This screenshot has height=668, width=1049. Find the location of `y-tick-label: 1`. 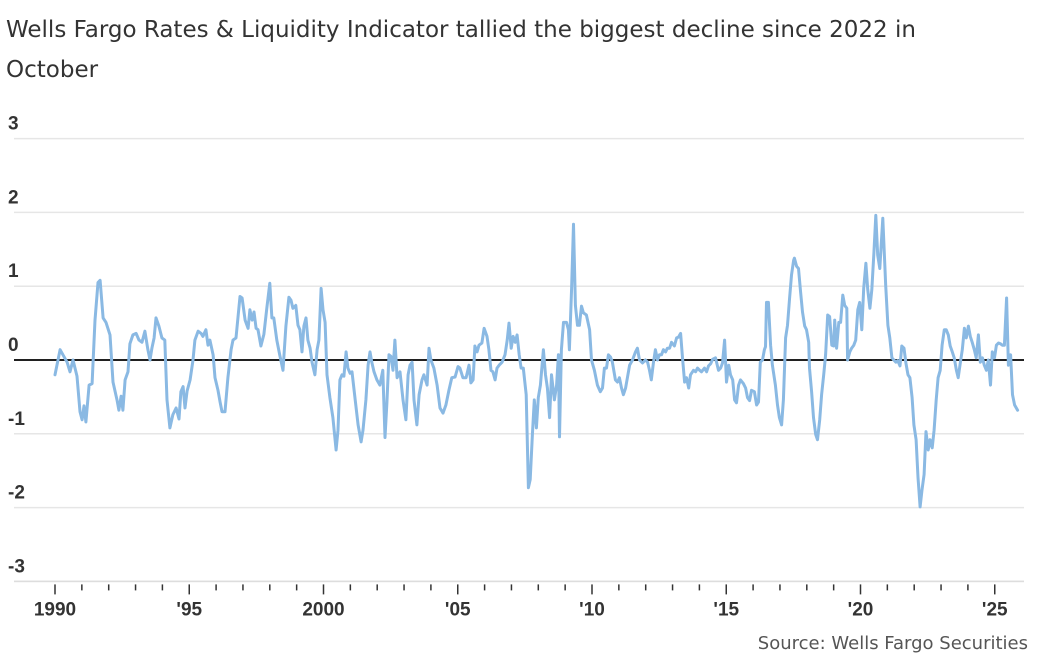

y-tick-label: 1 is located at coordinates (13, 271).